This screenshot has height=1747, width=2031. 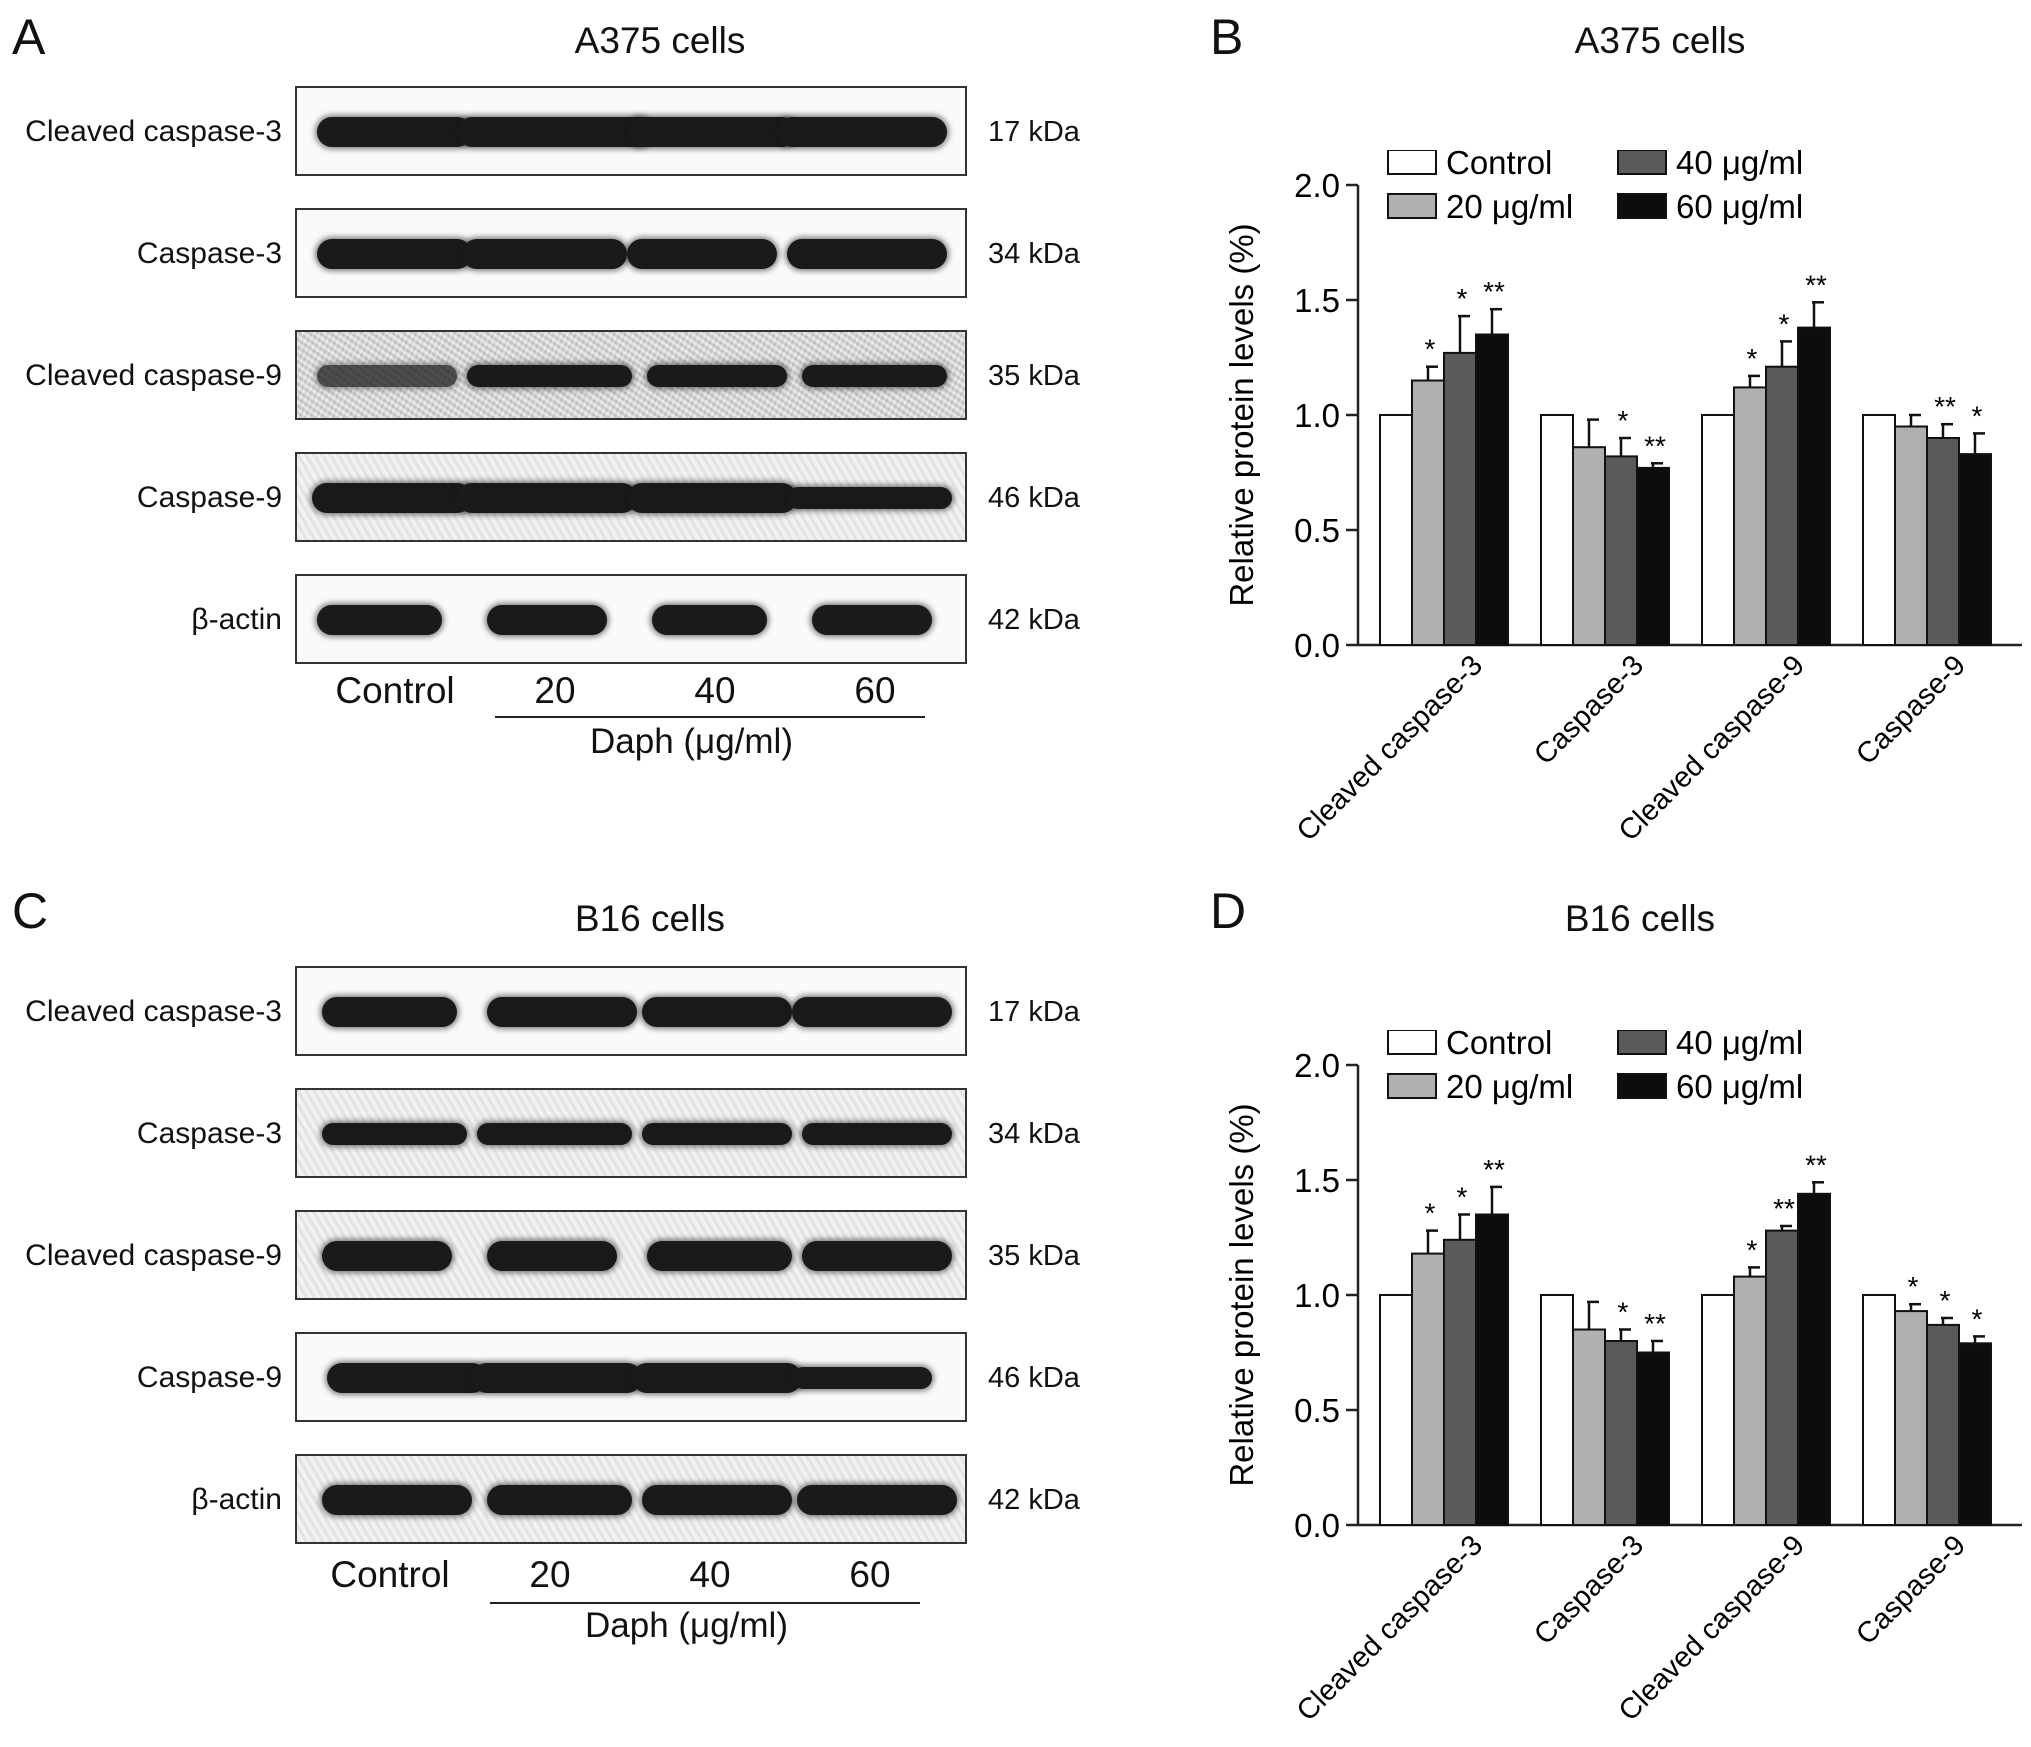 I want to click on panel-title-a: A375 cells, so click(x=660, y=40).